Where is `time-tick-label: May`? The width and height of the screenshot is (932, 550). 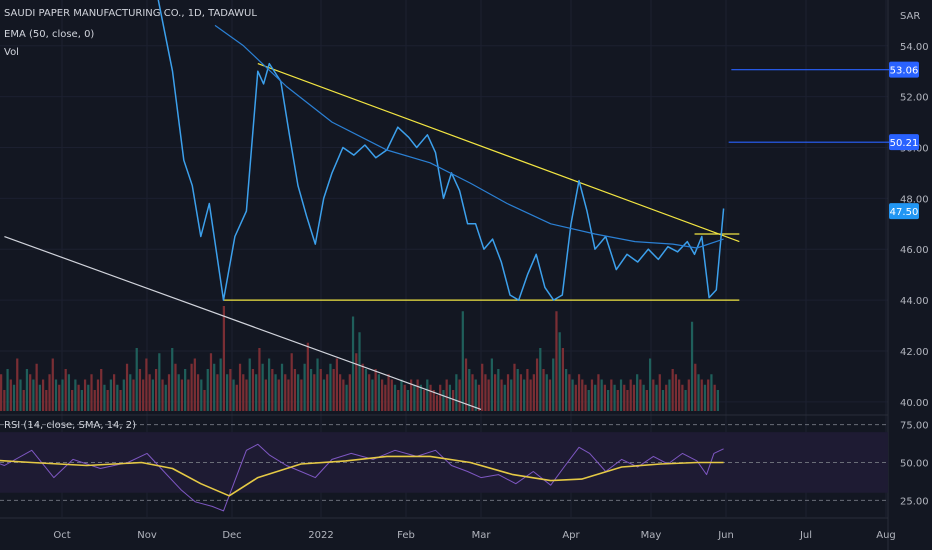
time-tick-label: May is located at coordinates (651, 535).